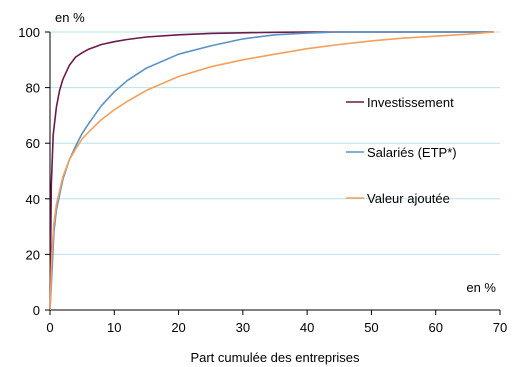  I want to click on y-tick-label: 60, so click(33, 143).